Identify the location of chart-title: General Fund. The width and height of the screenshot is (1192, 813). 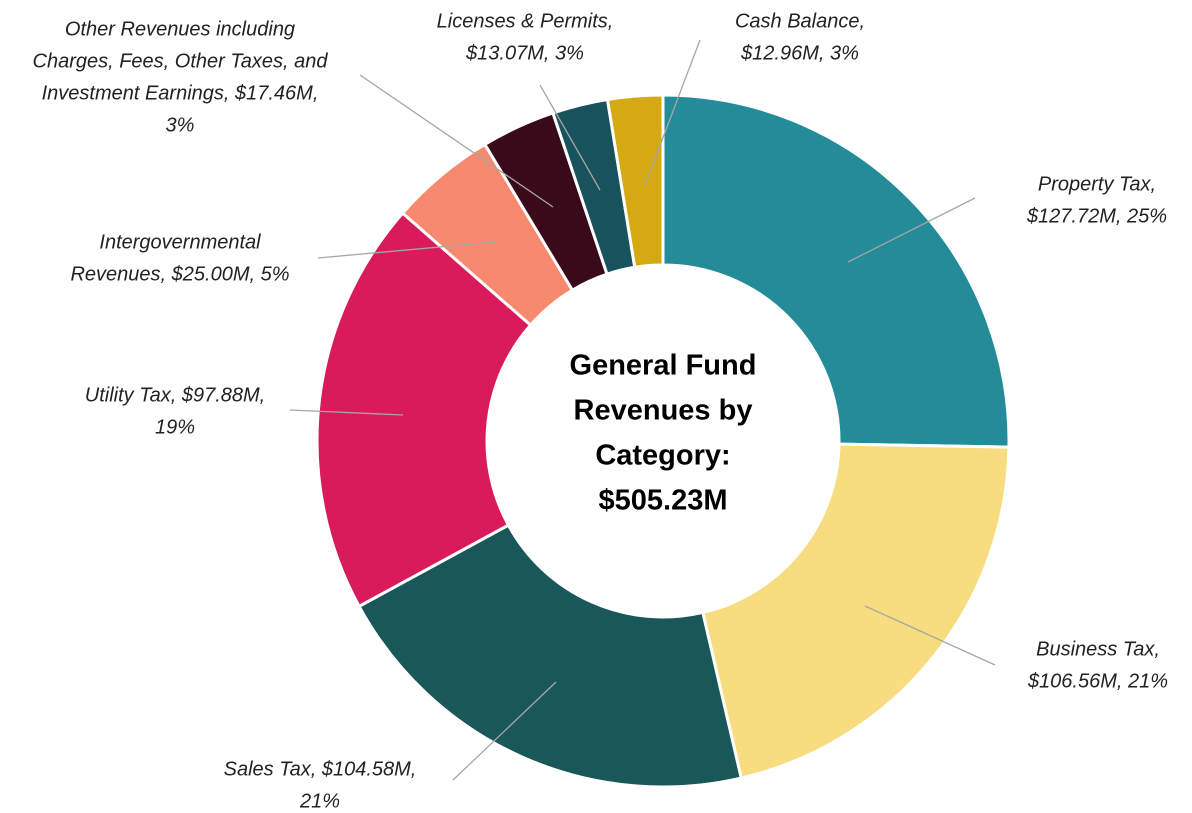
(663, 366).